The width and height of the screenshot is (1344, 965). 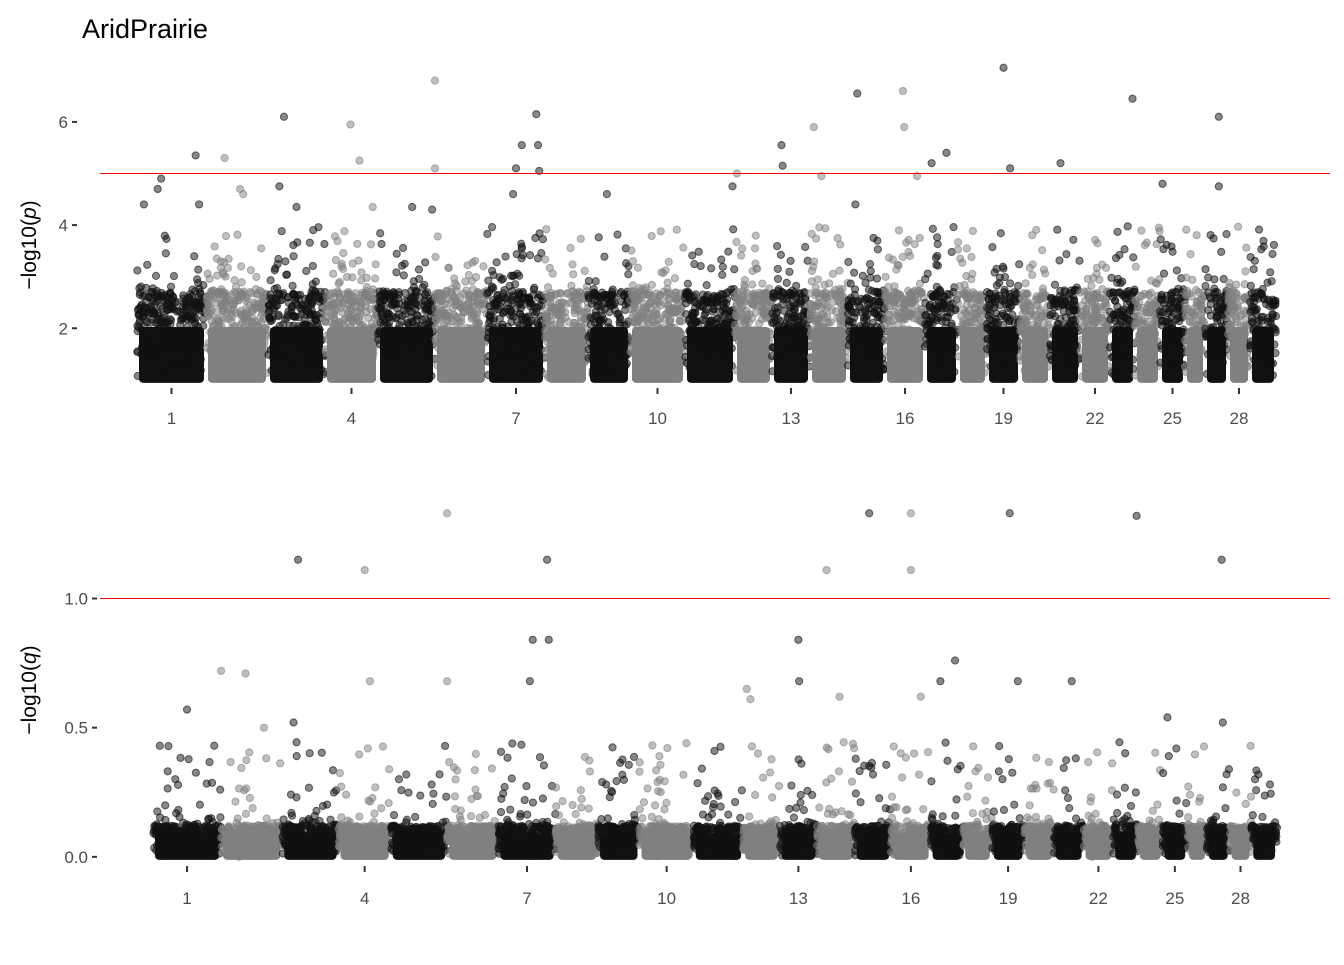 I want to click on x-tick-label: 22, so click(x=1095, y=418).